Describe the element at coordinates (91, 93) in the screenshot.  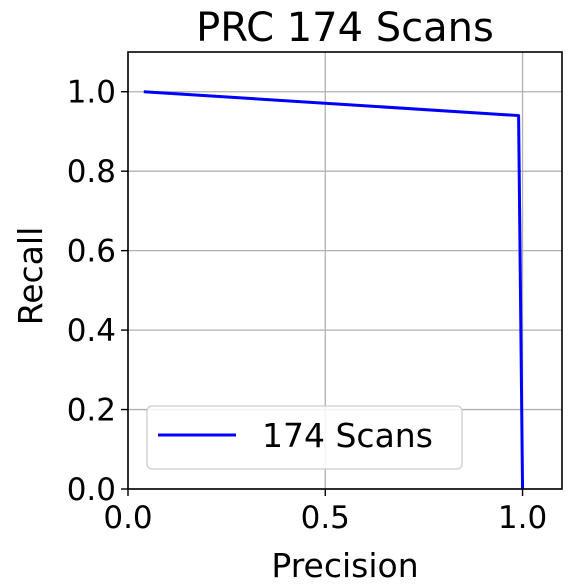
I see `y-tick-label: 1.0` at that location.